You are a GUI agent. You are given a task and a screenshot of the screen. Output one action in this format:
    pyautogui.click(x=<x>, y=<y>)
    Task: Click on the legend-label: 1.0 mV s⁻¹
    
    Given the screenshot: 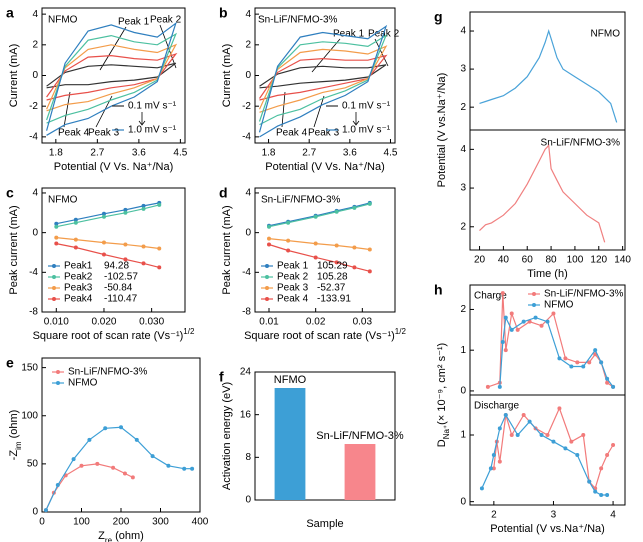 What is the action you would take?
    pyautogui.click(x=152, y=130)
    